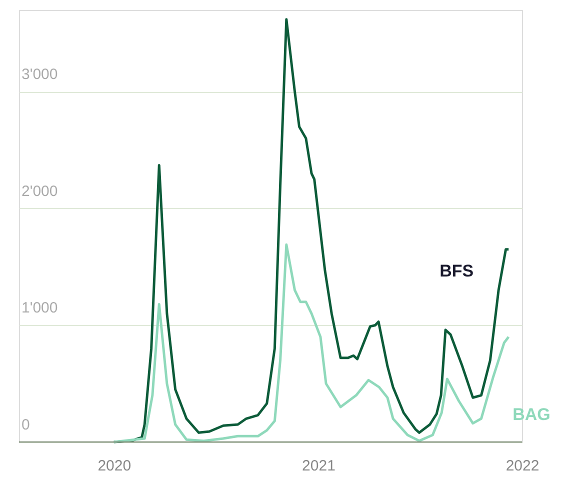 The width and height of the screenshot is (571, 483). Describe the element at coordinates (40, 75) in the screenshot. I see `y-tick-label: 3'000` at that location.